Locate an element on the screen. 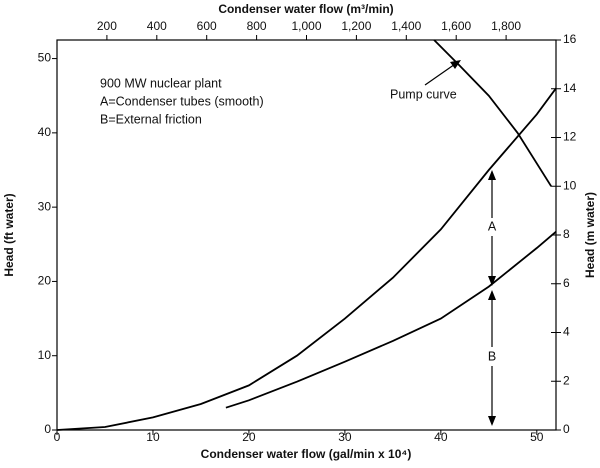 This screenshot has height=468, width=600. y2-tick-label: 12 is located at coordinates (570, 137).